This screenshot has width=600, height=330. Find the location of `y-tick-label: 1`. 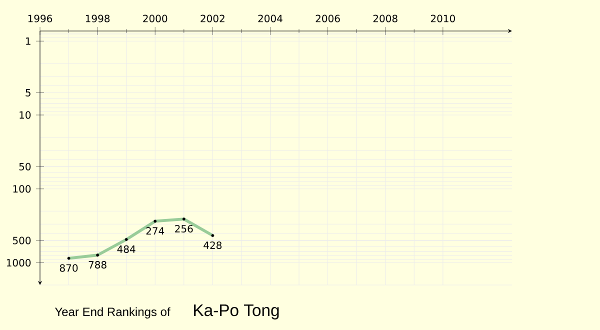

y-tick-label: 1 is located at coordinates (28, 41).